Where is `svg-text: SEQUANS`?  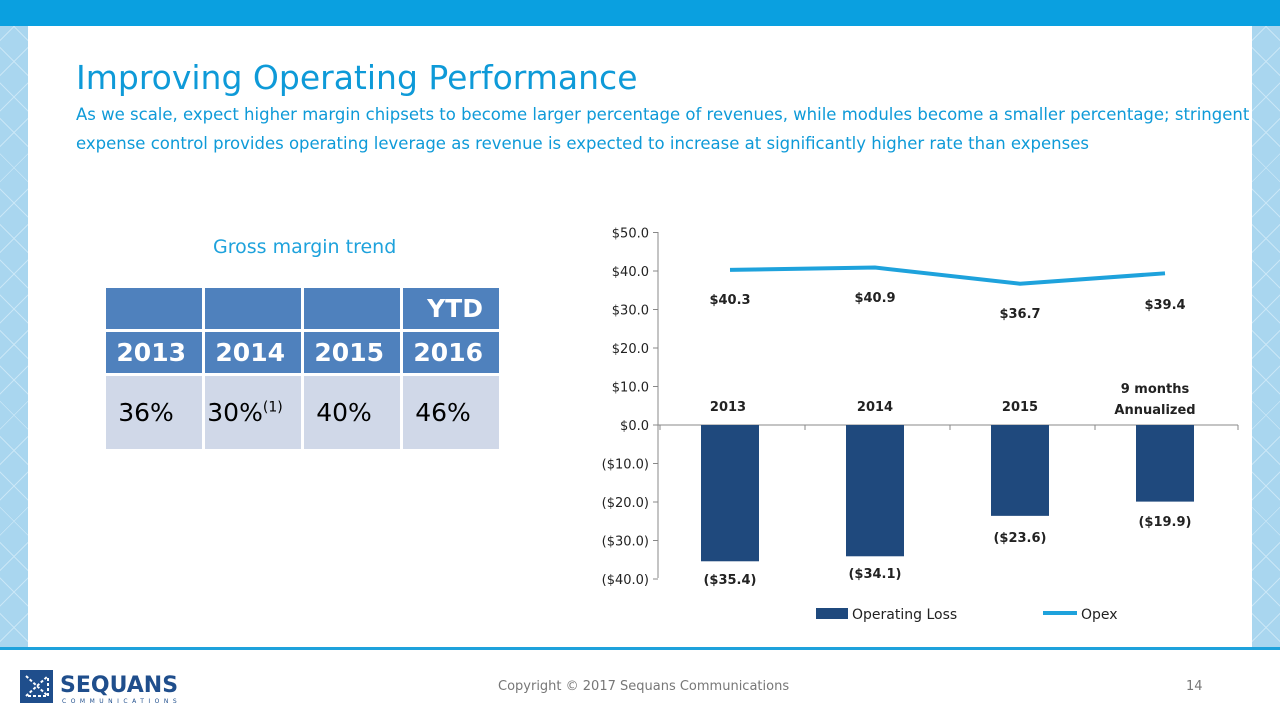 svg-text: SEQUANS is located at coordinates (119, 685).